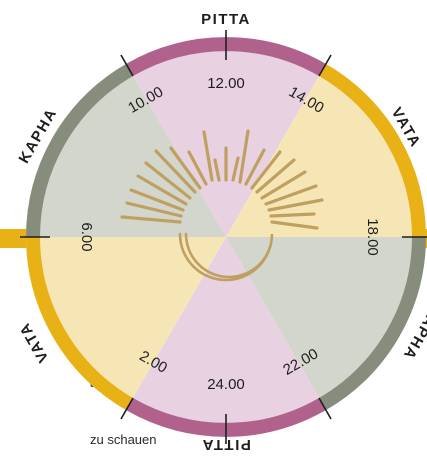 This screenshot has height=456, width=427. Describe the element at coordinates (226, 83) in the screenshot. I see `time-12: 12.00` at that location.